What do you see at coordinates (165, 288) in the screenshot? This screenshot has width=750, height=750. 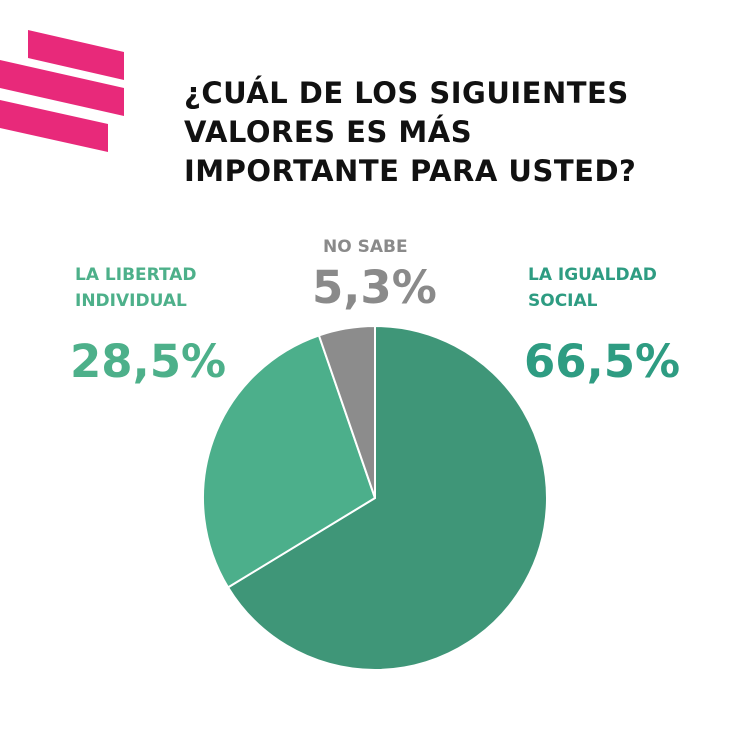 I see `label-libertad-name: LA LIBERTAD INDIVIDUAL` at bounding box center [165, 288].